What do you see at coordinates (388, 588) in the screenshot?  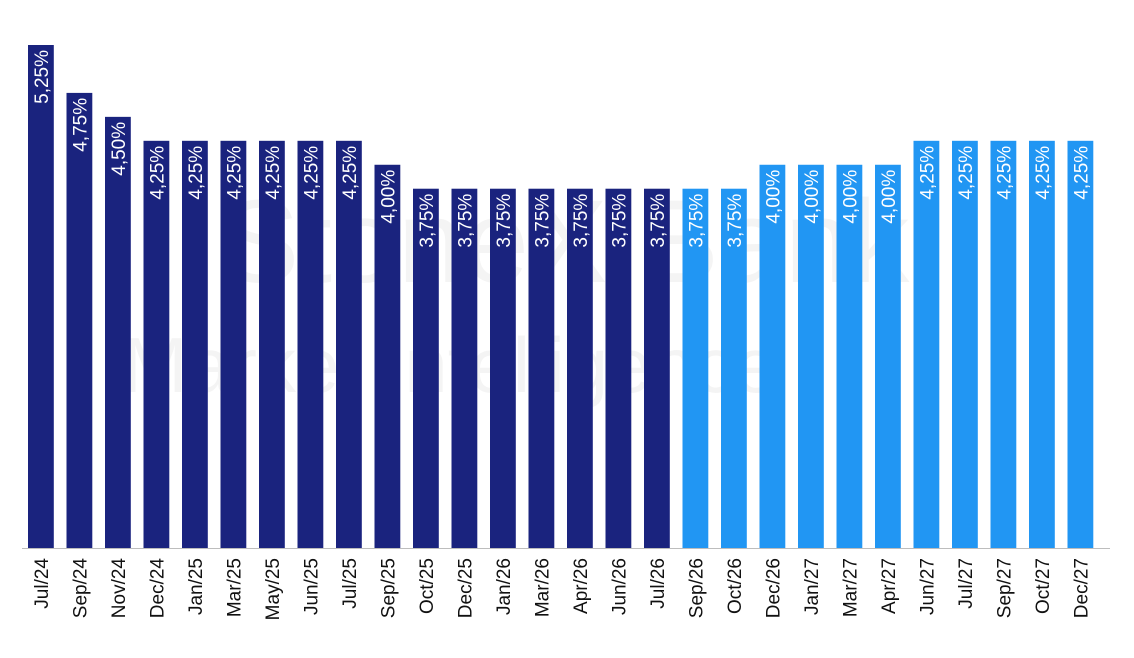 I see `x-tick-label: Sep/25` at bounding box center [388, 588].